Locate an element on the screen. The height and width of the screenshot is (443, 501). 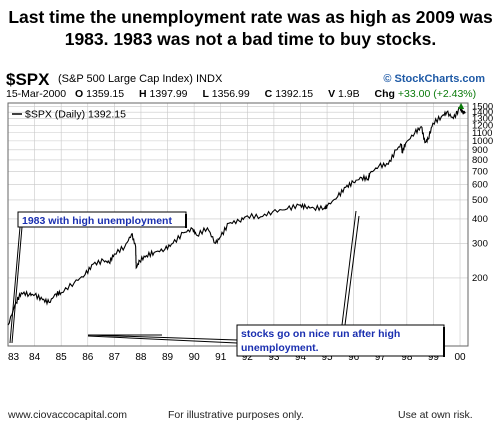
open-value: 1359.15 is located at coordinates (105, 94).